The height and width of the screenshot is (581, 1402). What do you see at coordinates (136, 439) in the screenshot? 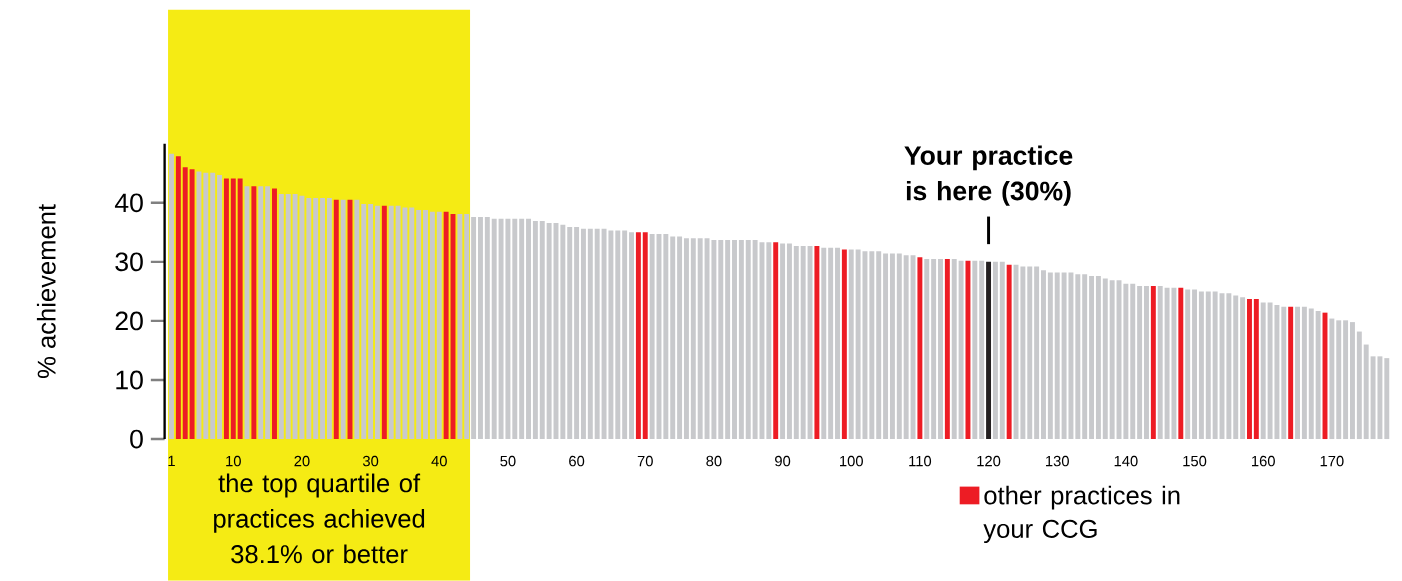
I see `y-tick-label: 0` at bounding box center [136, 439].